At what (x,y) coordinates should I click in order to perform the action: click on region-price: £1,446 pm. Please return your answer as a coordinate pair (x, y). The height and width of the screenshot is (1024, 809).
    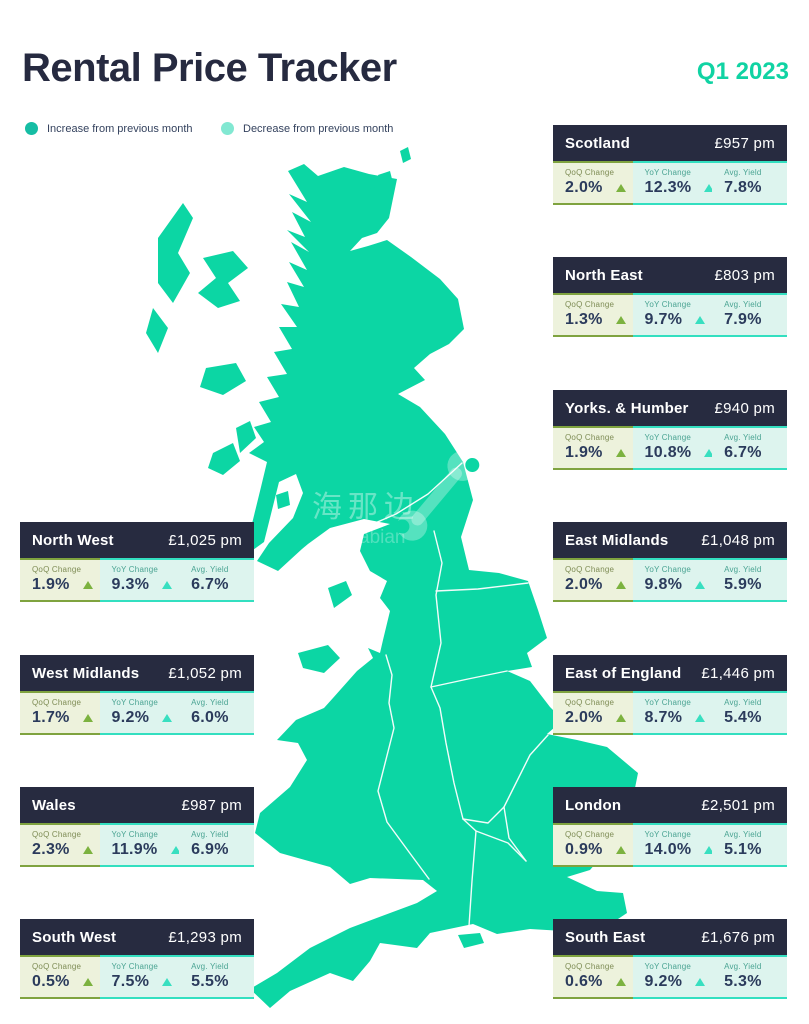
    Looking at the image, I should click on (738, 673).